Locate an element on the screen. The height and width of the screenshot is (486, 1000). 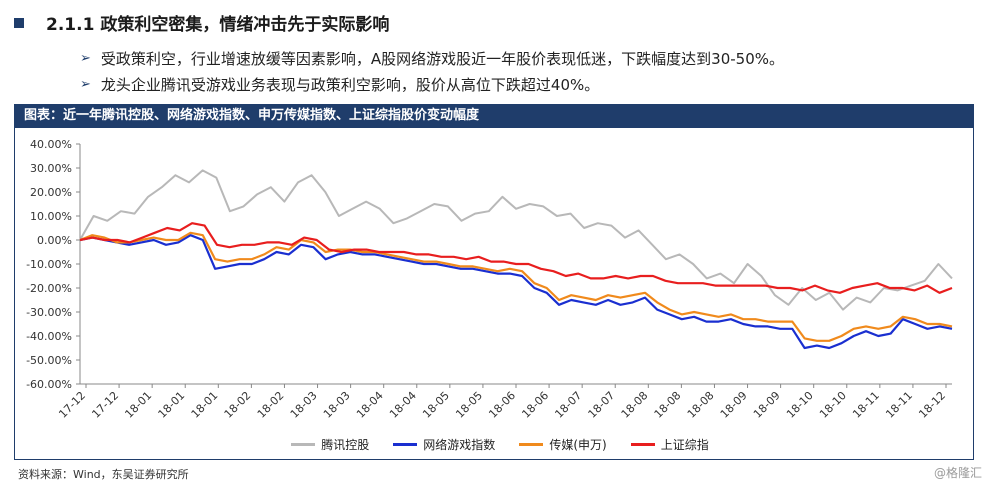
heading-title: 2.1.1 政策利空密集，情绪冲击先于实际影响 is located at coordinates (218, 25).